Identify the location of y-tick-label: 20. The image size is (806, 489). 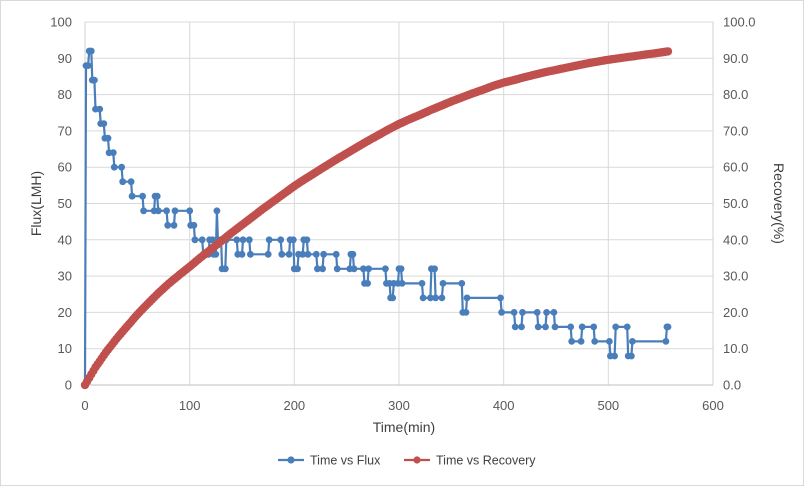
(65, 312).